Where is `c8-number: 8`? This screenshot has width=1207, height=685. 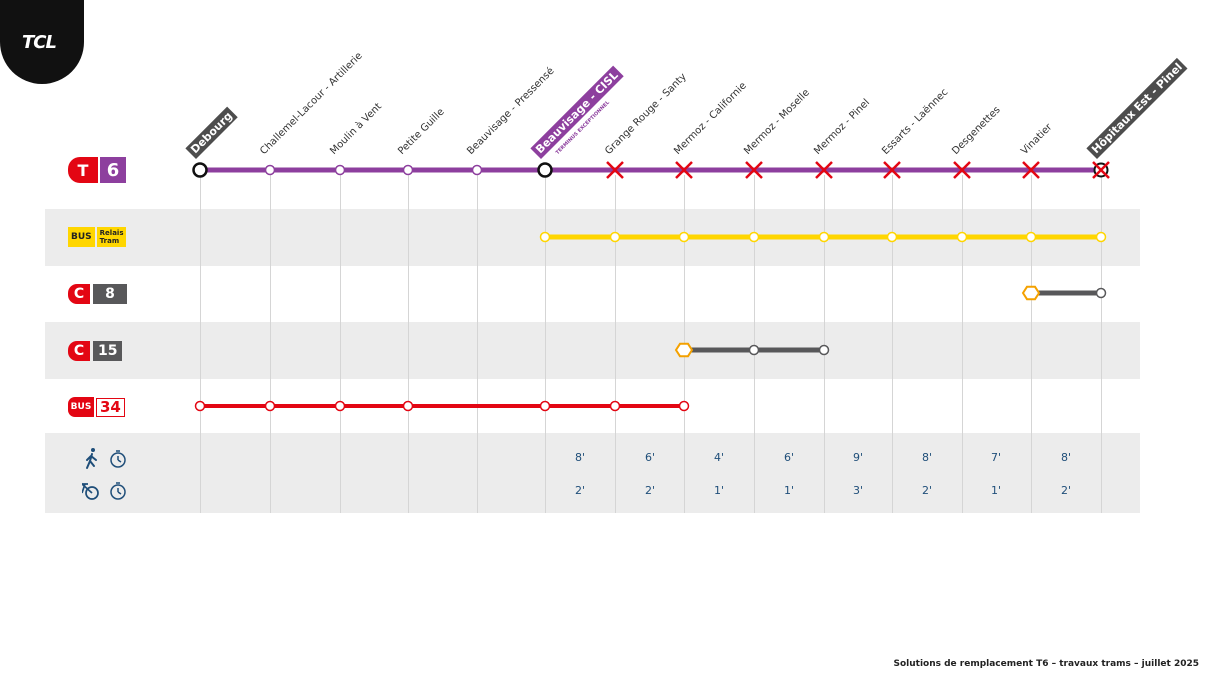 c8-number: 8 is located at coordinates (110, 294).